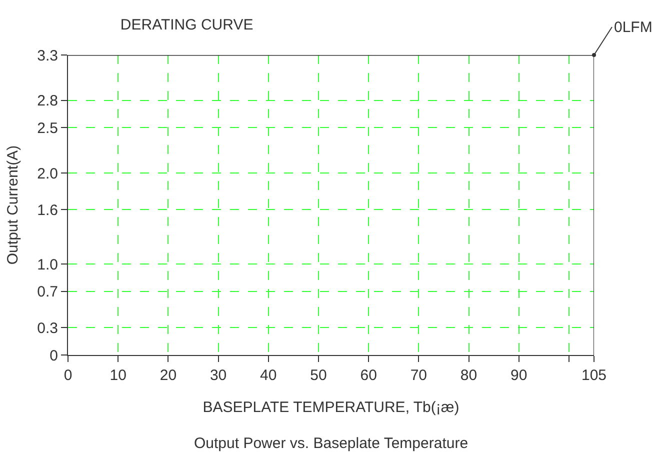 The height and width of the screenshot is (470, 669). Describe the element at coordinates (218, 375) in the screenshot. I see `x-tick-label: 30` at that location.